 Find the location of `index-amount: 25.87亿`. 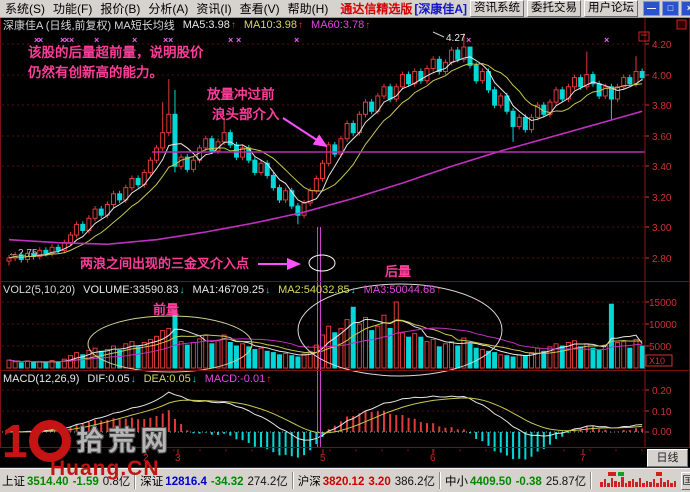

index-amount: 25.87亿 is located at coordinates (566, 481).